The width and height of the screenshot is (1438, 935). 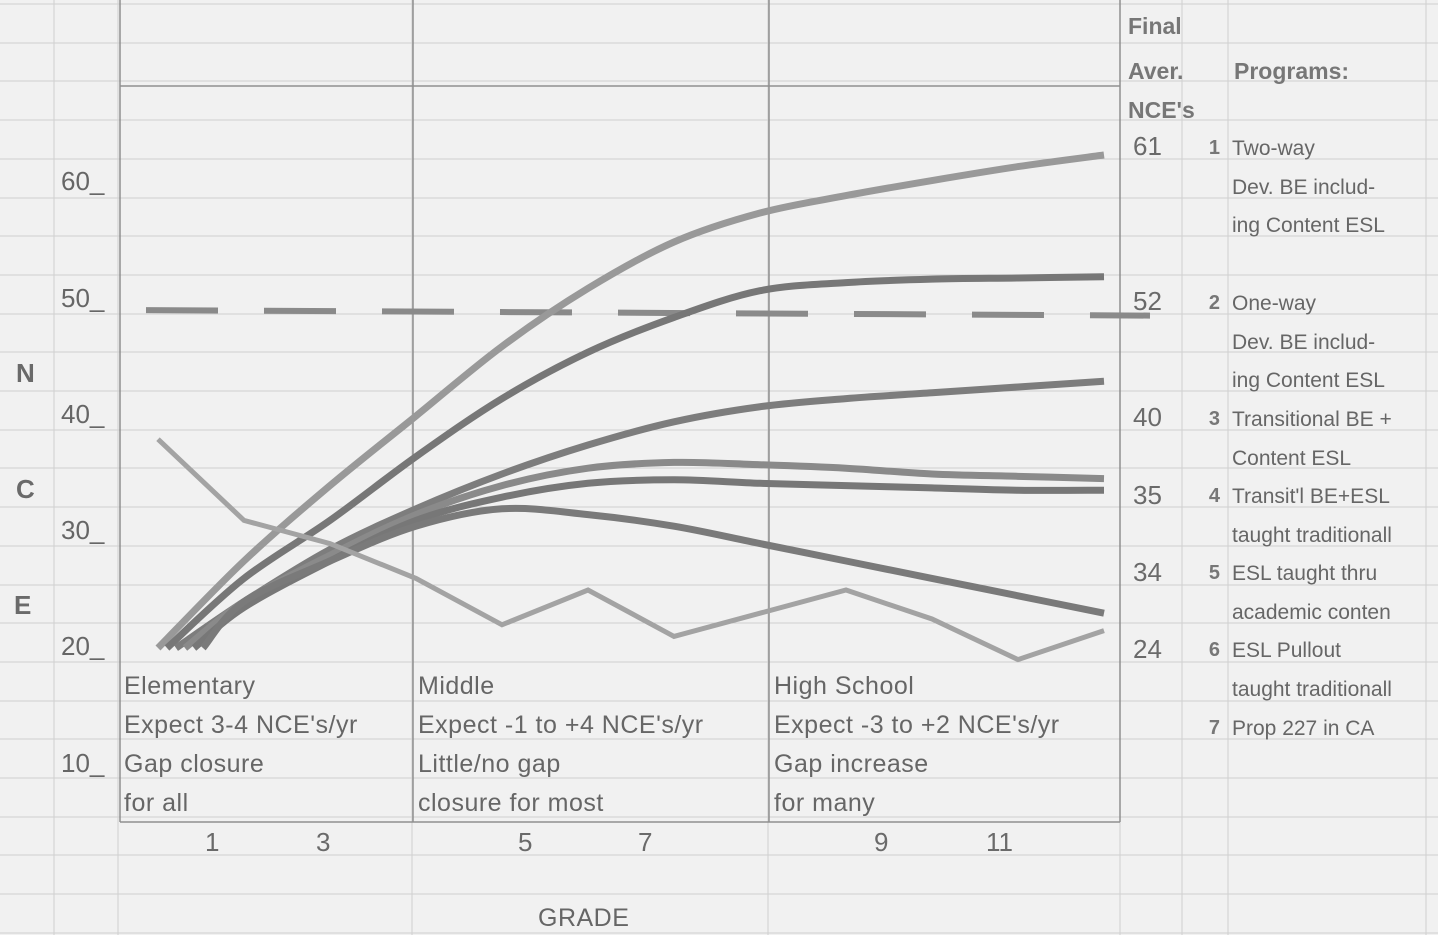 I want to click on program-number: 7, so click(x=1210, y=728).